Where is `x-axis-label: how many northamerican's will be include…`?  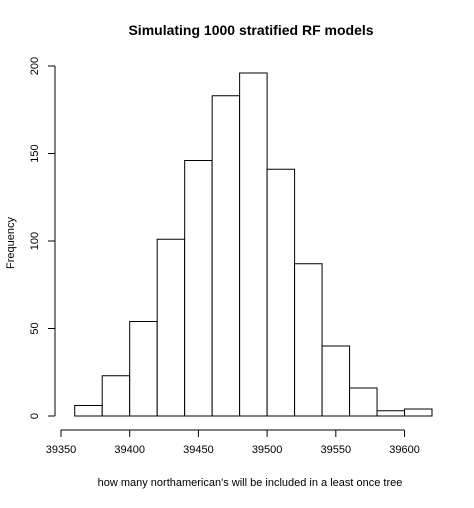 x-axis-label: how many northamerican's will be include… is located at coordinates (250, 483).